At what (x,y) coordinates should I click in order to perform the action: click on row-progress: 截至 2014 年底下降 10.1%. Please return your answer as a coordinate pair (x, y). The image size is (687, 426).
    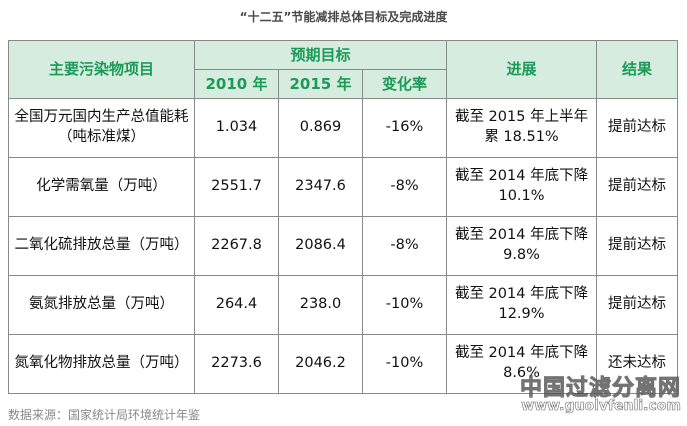
    Looking at the image, I should click on (522, 187).